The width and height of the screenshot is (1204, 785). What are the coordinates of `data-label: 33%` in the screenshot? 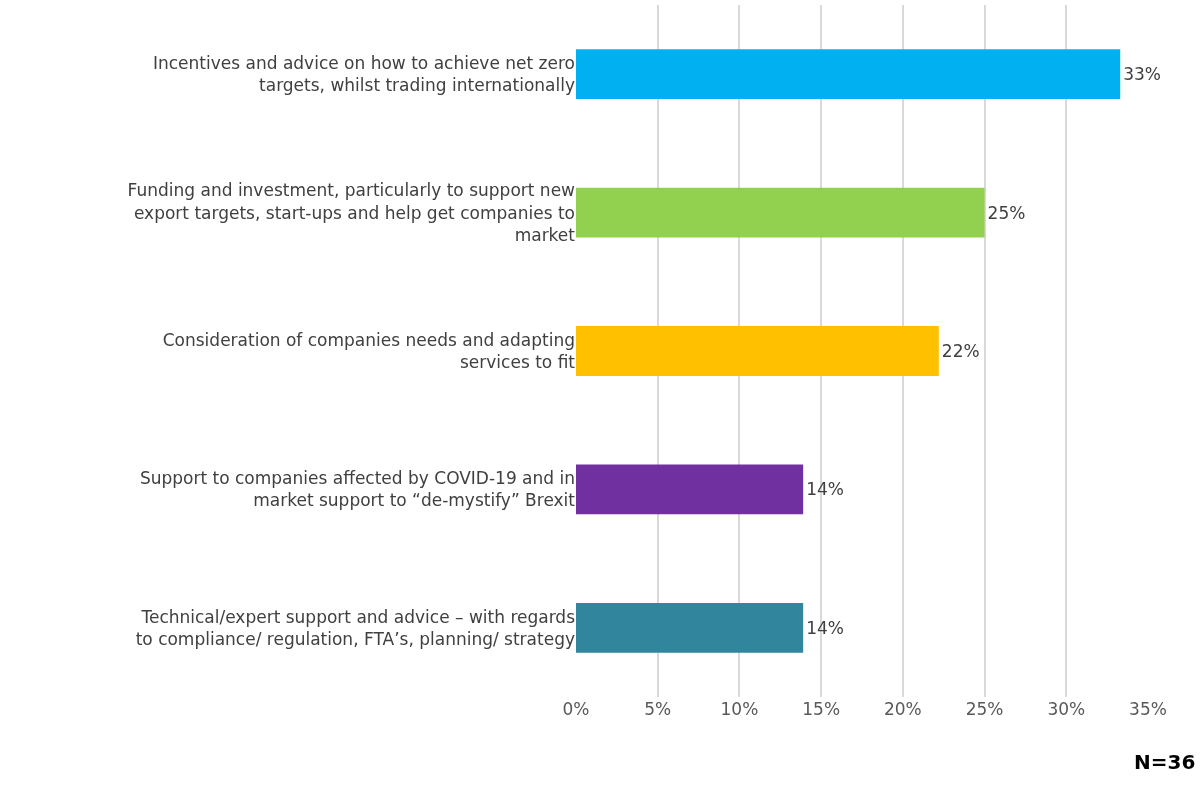 It's located at (1142, 74).